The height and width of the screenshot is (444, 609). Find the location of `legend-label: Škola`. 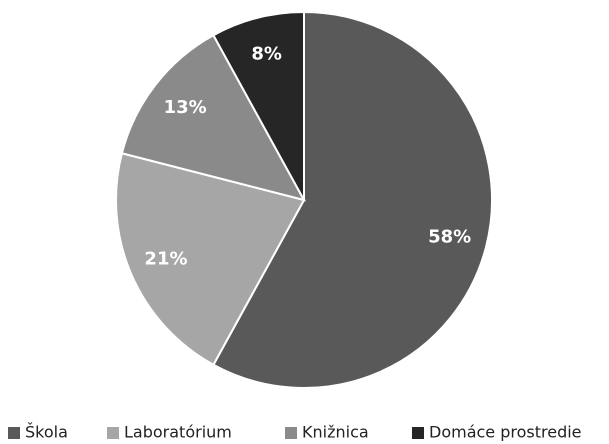

legend-label: Škola is located at coordinates (46, 432).